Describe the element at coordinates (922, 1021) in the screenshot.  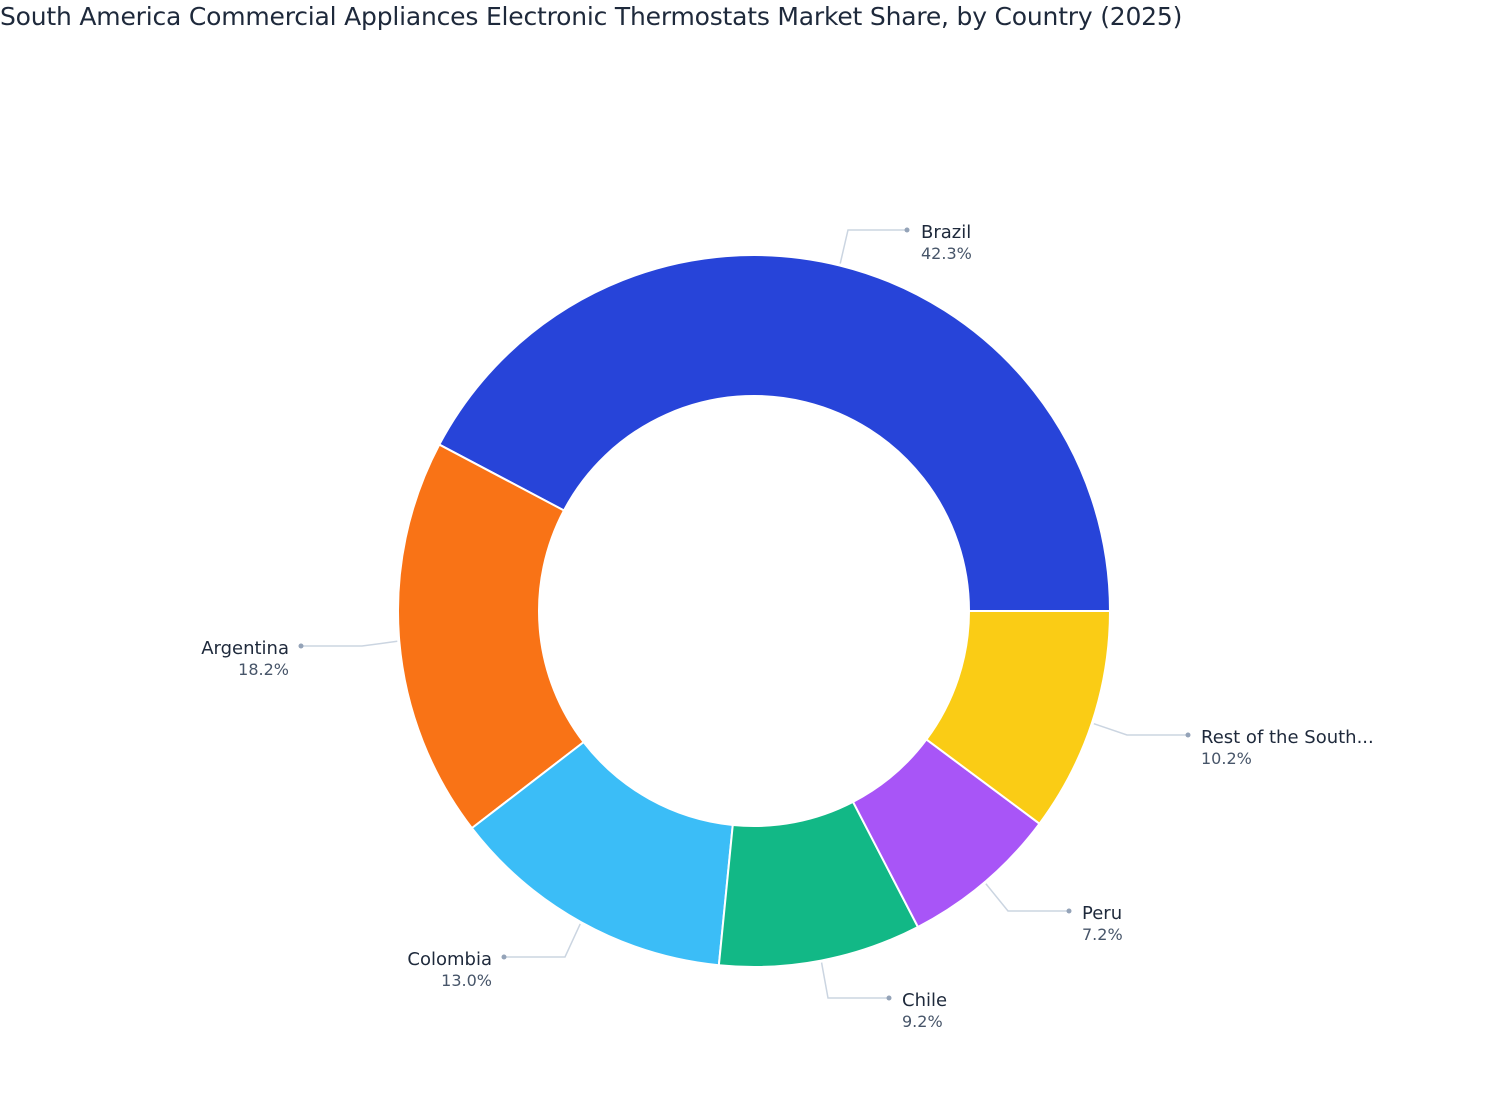
I see `slice-label-value: 9.2%` at that location.